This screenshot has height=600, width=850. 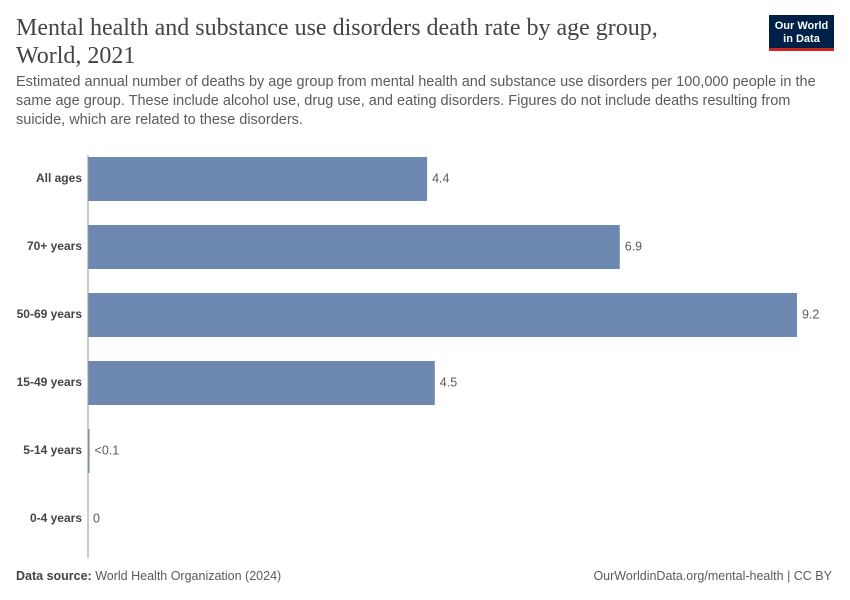 What do you see at coordinates (96, 518) in the screenshot?
I see `value-label: 0` at bounding box center [96, 518].